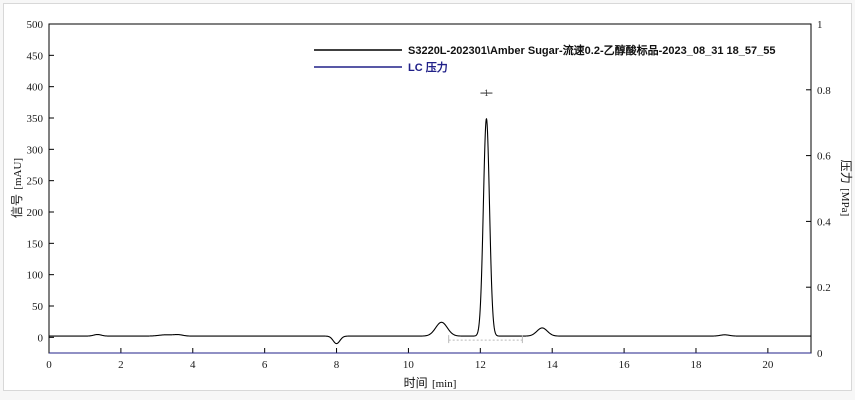 The width and height of the screenshot is (855, 400). What do you see at coordinates (696, 365) in the screenshot?
I see `x-axis-tick-label: 18` at bounding box center [696, 365].